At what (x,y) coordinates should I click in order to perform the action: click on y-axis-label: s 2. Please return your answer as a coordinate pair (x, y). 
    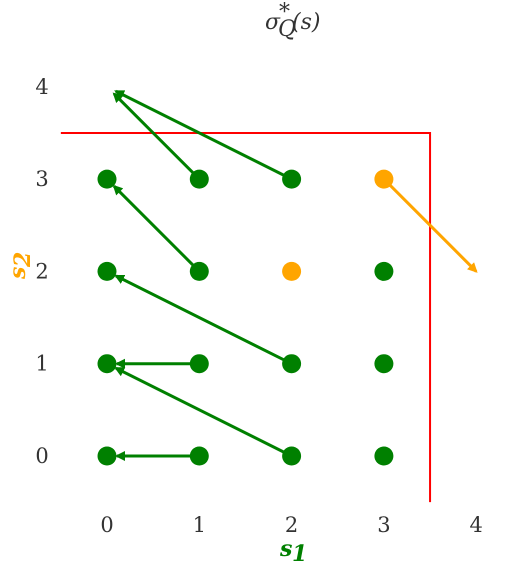
    Looking at the image, I should click on (20, 266).